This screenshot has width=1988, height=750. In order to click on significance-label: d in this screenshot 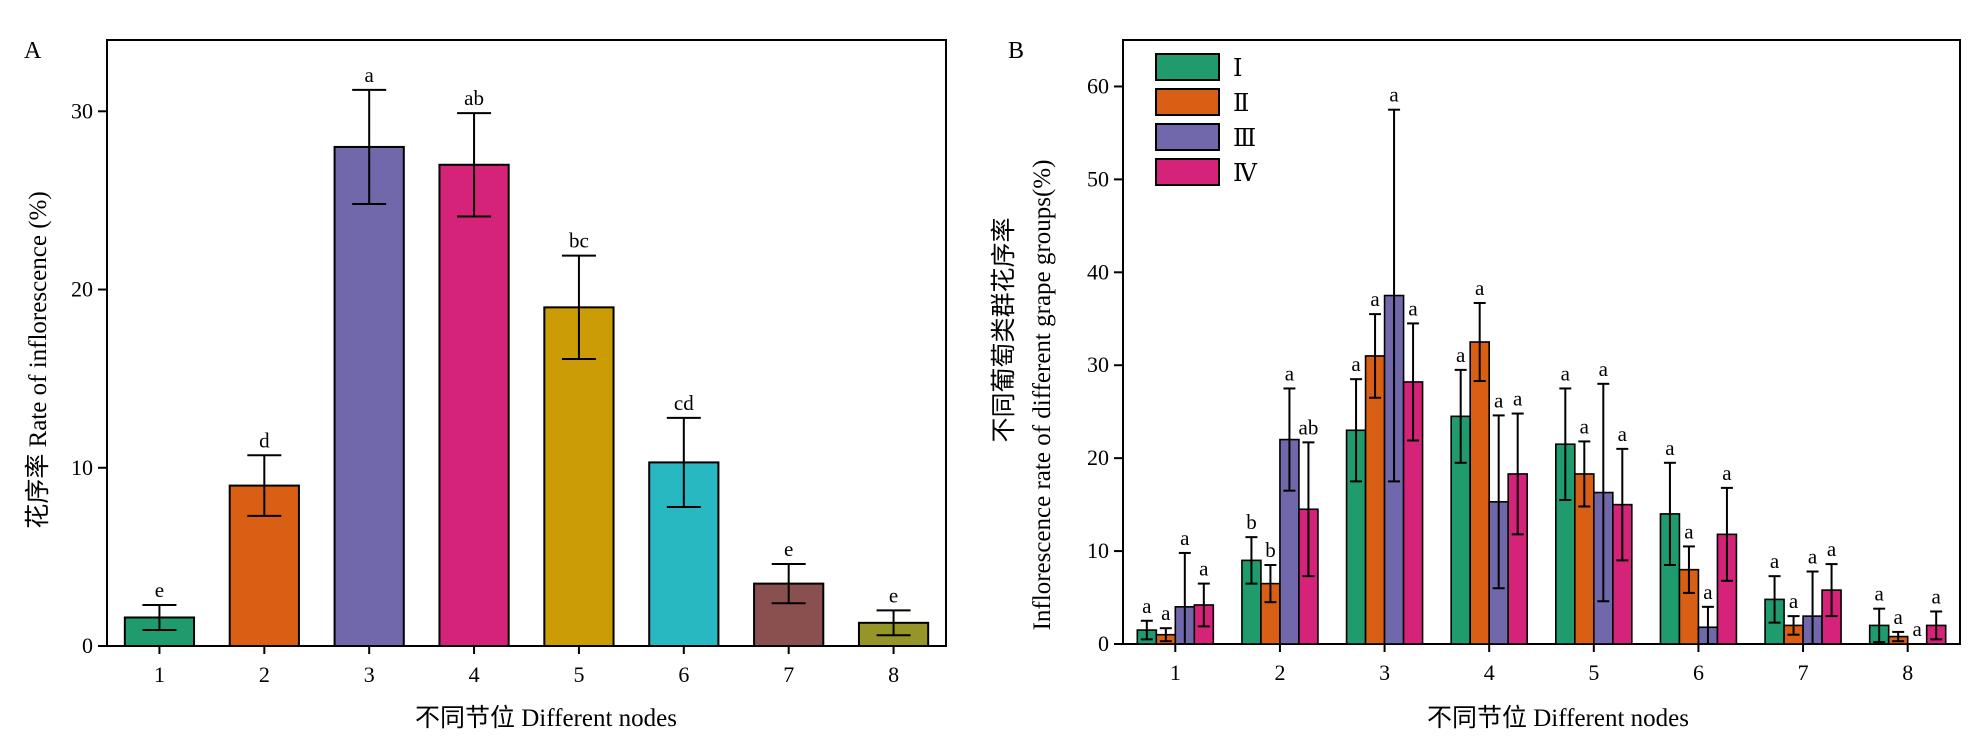, I will do `click(264, 440)`.